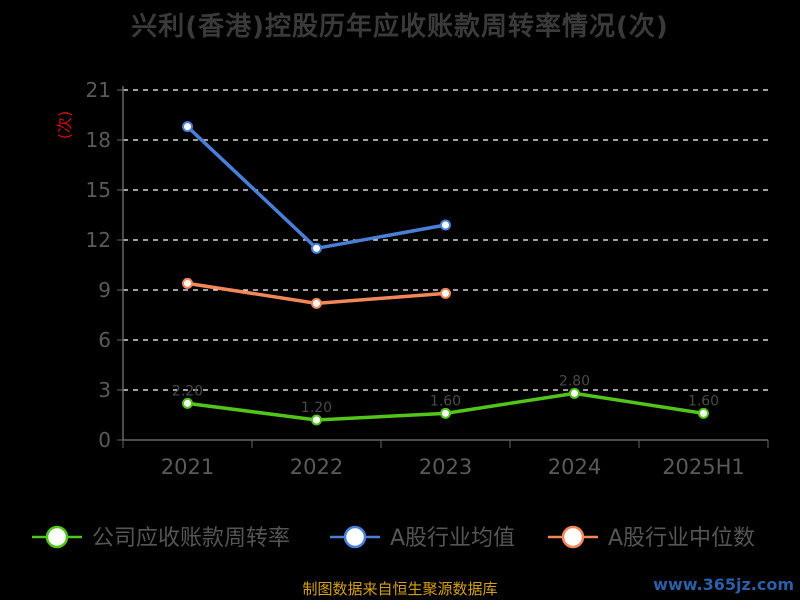  What do you see at coordinates (723, 584) in the screenshot?
I see `watermark-logo: www.365jz.com` at bounding box center [723, 584].